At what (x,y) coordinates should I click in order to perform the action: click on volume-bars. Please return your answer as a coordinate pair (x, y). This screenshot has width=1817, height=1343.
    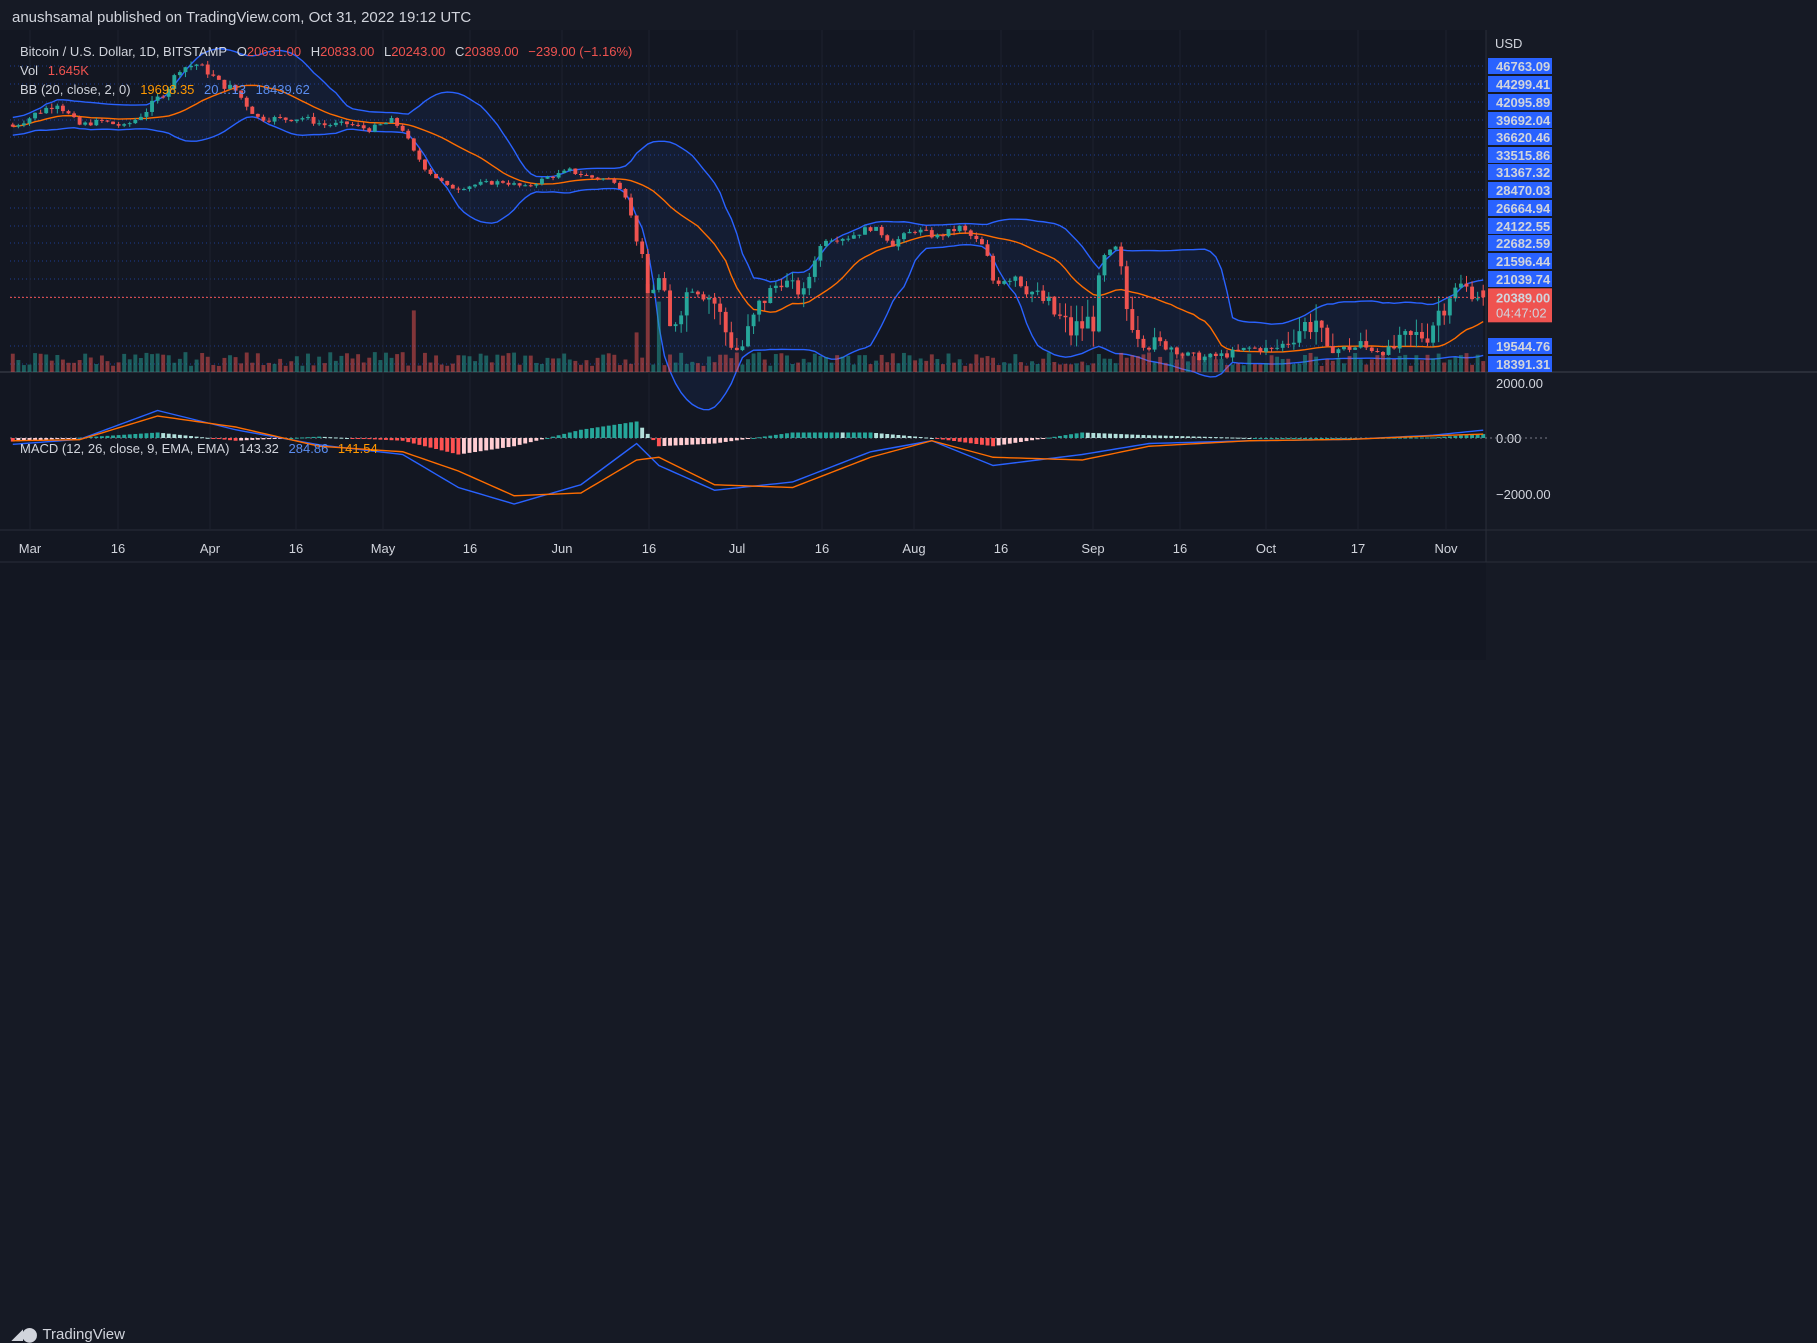
    Looking at the image, I should click on (748, 328).